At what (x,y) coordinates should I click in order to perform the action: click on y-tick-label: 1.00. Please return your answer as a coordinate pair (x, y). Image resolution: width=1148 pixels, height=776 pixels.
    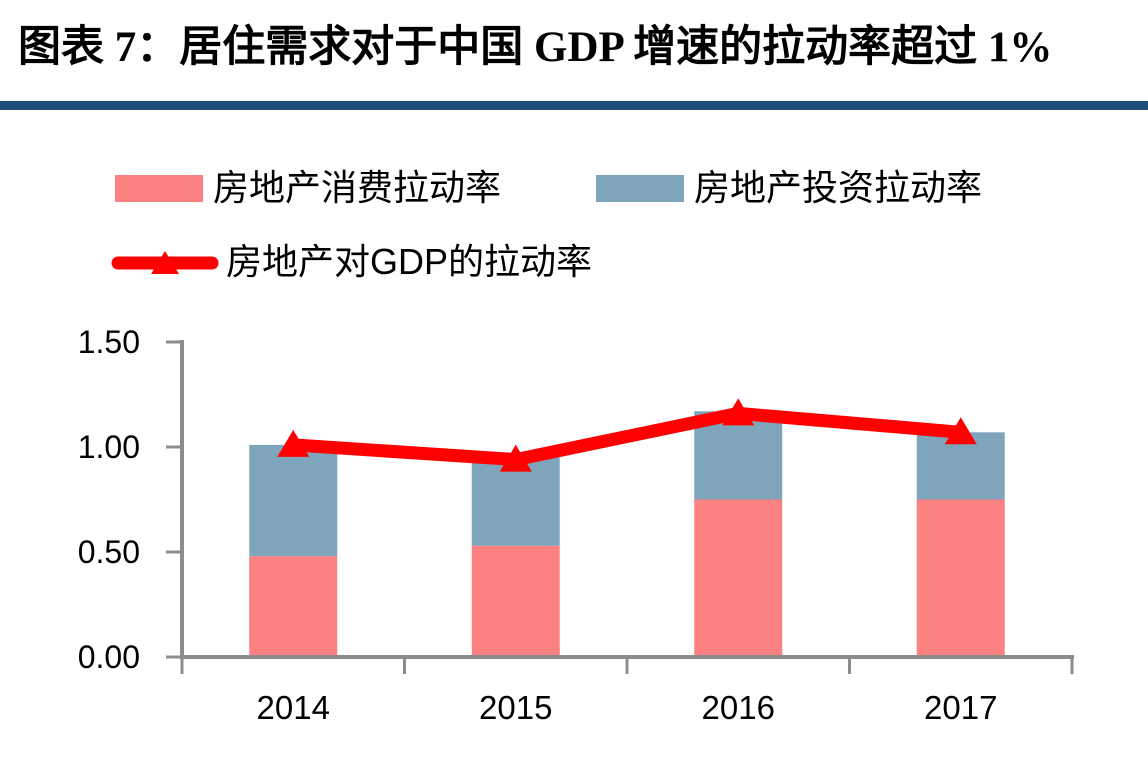
    Looking at the image, I should click on (109, 447).